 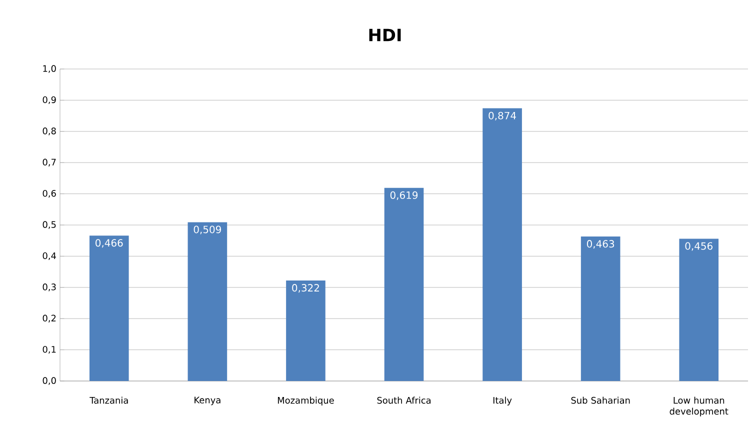 What do you see at coordinates (49, 318) in the screenshot?
I see `y-tick-label: 0,2` at bounding box center [49, 318].